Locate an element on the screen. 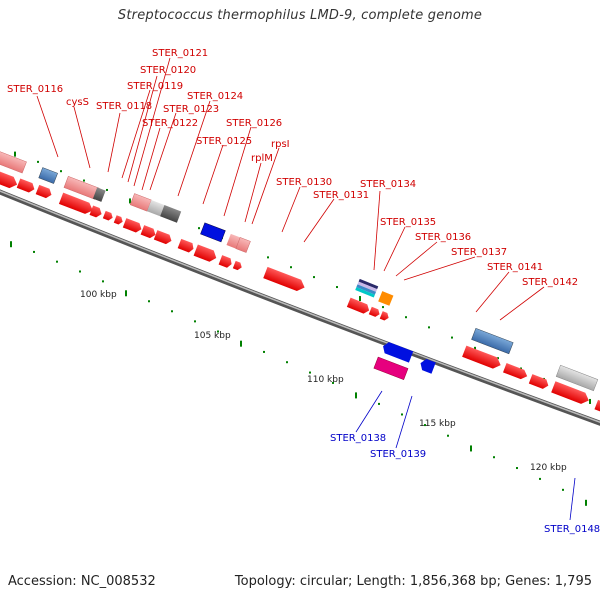  scale-label: 110 kbp is located at coordinates (325, 380).